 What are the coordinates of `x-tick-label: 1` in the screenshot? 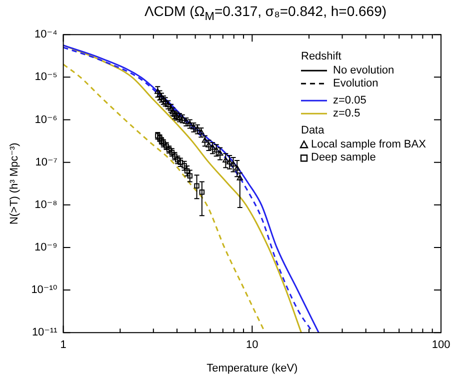 It's located at (63, 345).